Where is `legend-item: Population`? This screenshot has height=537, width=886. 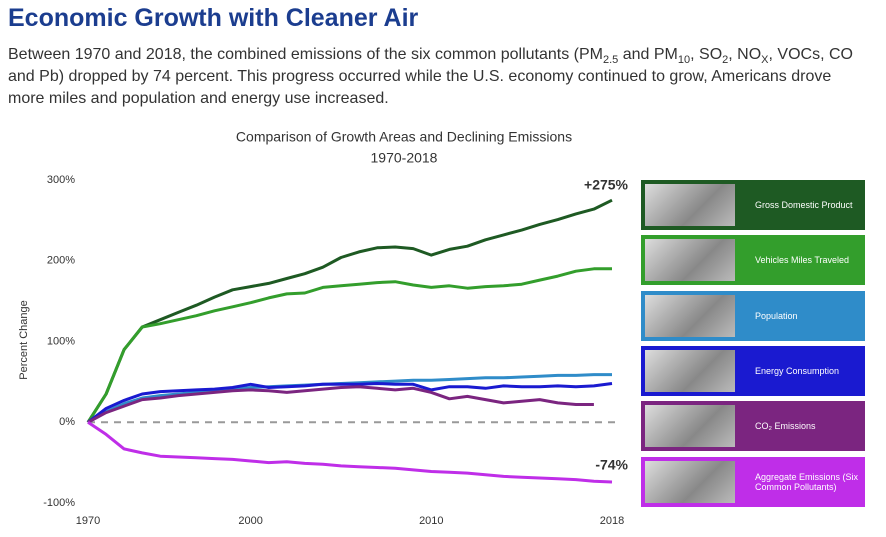 legend-item: Population is located at coordinates (753, 315).